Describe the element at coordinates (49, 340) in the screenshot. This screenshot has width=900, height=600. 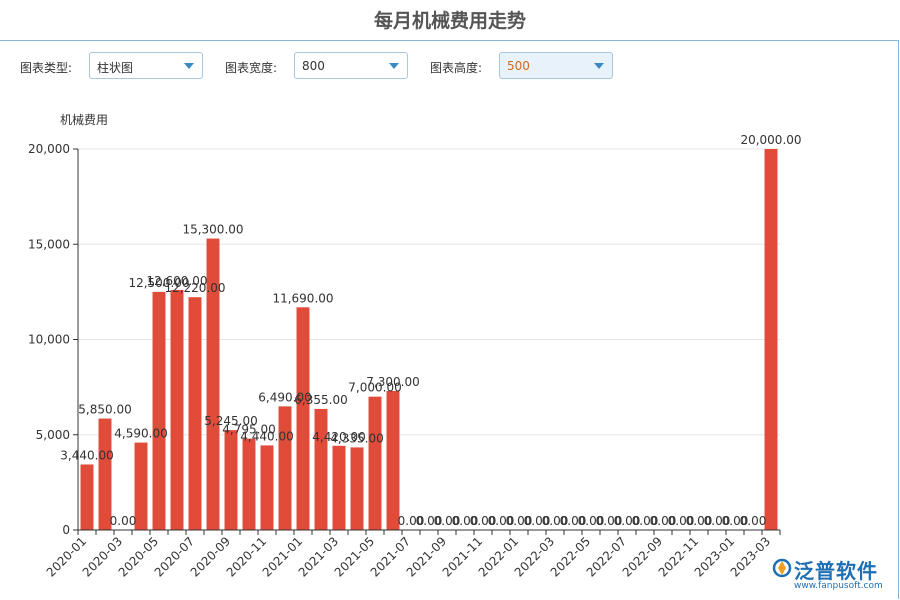
I see `y-tick-label: 10,000` at that location.